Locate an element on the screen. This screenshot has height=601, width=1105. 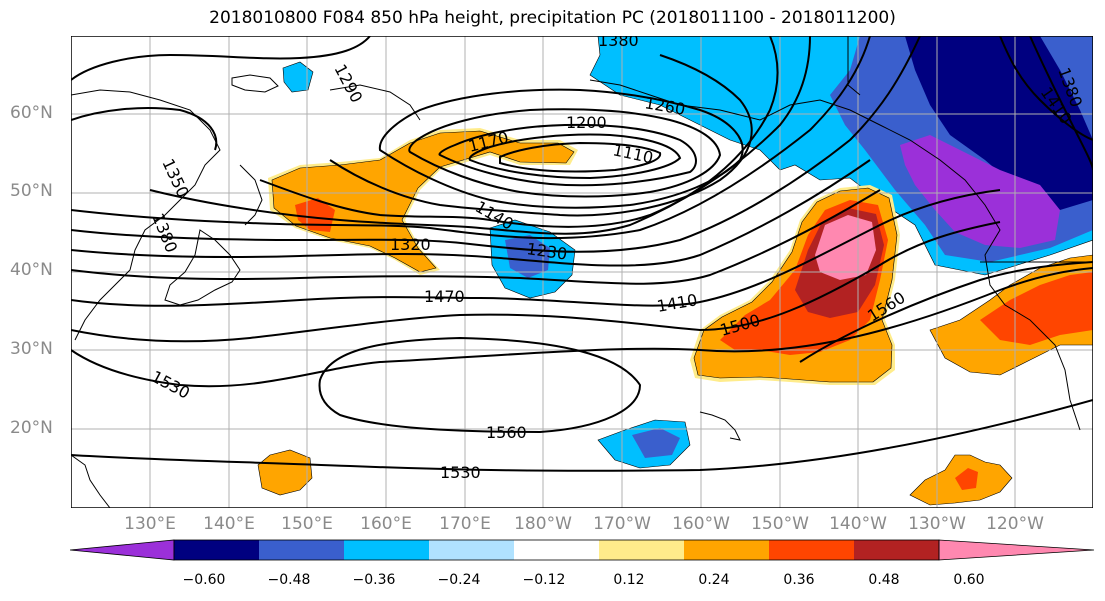
colorbar-extend-low is located at coordinates (122, 550).